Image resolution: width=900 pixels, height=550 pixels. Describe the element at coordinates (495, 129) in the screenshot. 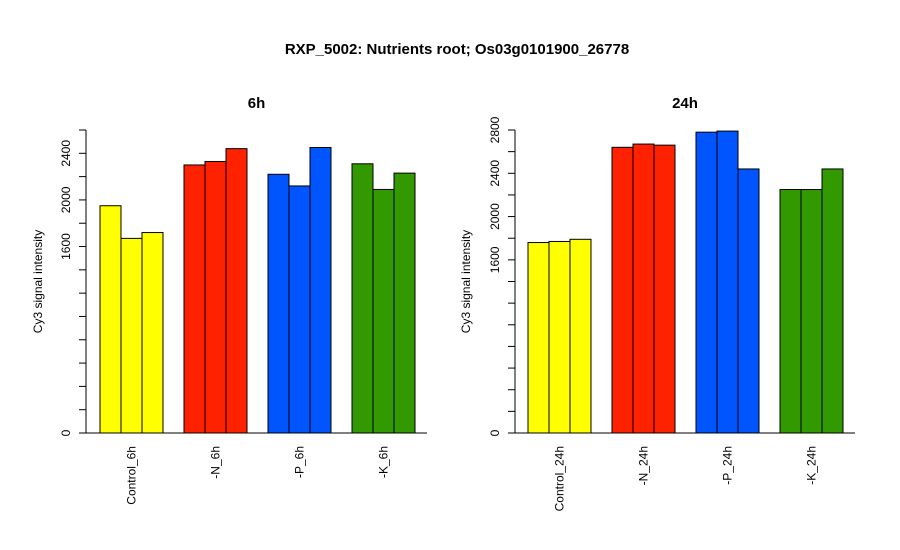

I see `y-tick-label: 2800` at that location.